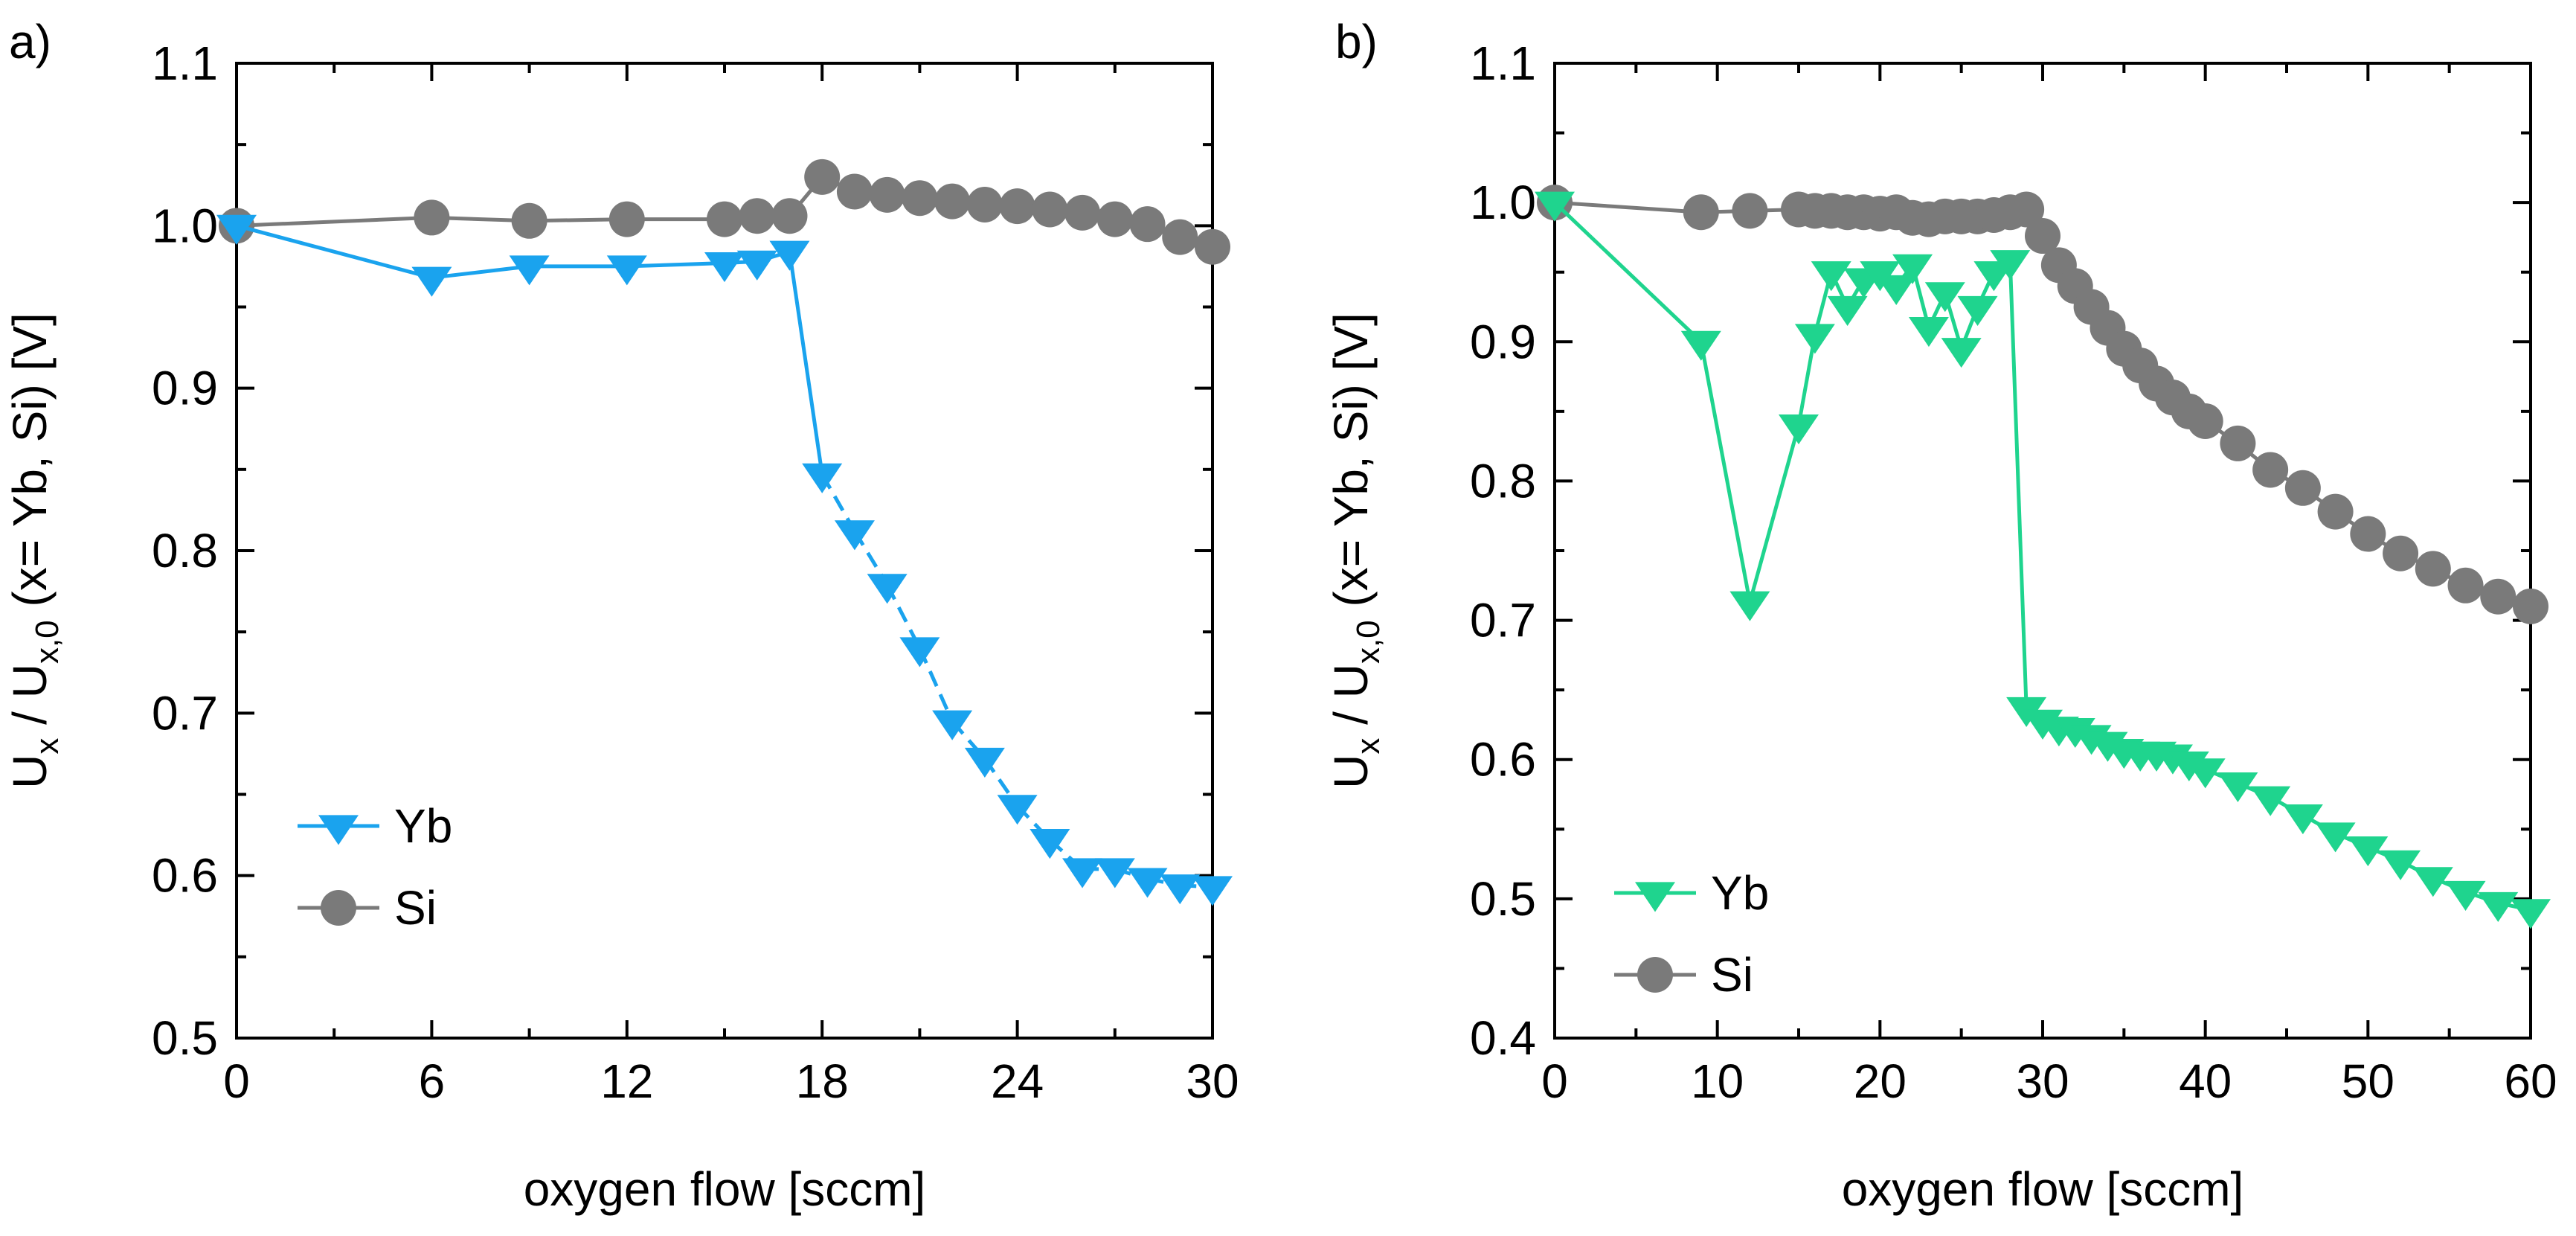  What do you see at coordinates (2368, 1081) in the screenshot?
I see `x-tick-label: 50` at bounding box center [2368, 1081].